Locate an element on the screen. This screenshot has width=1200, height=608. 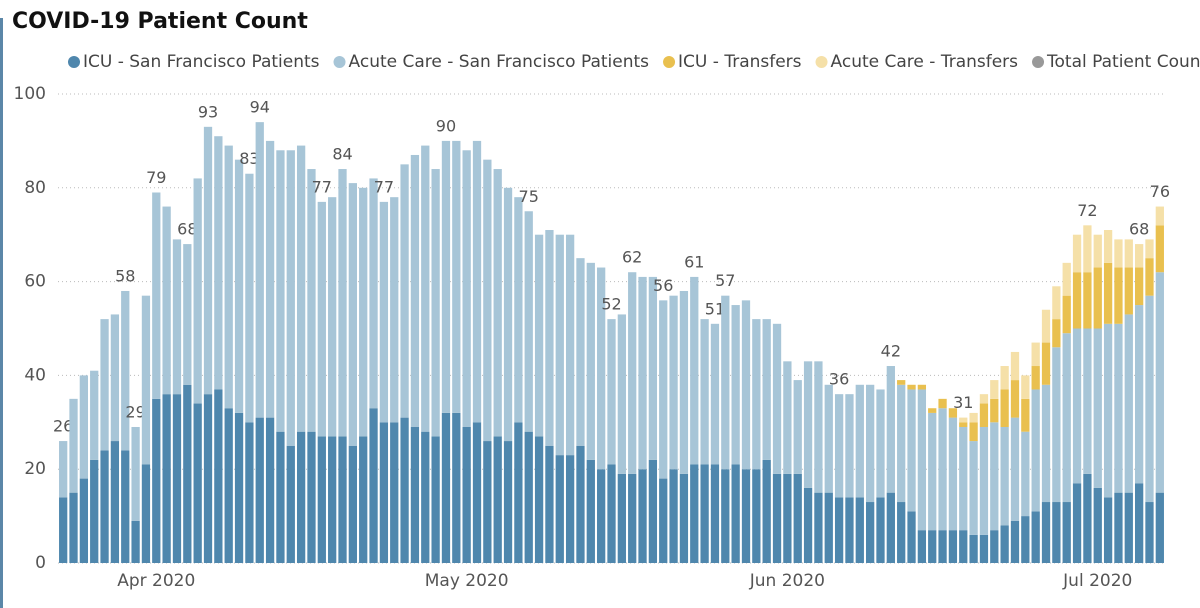
data-label: 83 is located at coordinates (249, 158).